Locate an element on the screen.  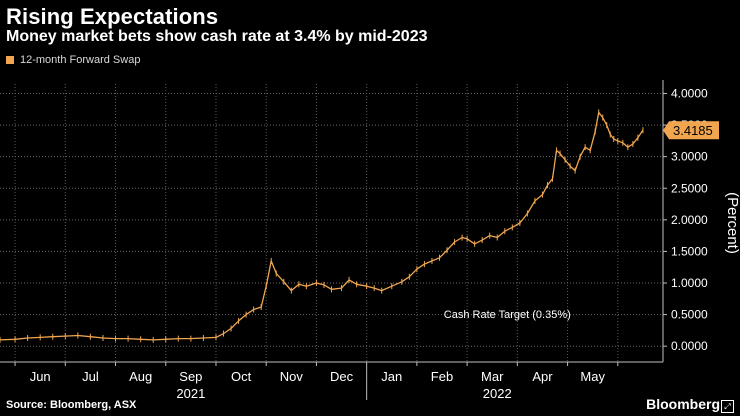
expand-icon: ⤢ is located at coordinates (727, 406).